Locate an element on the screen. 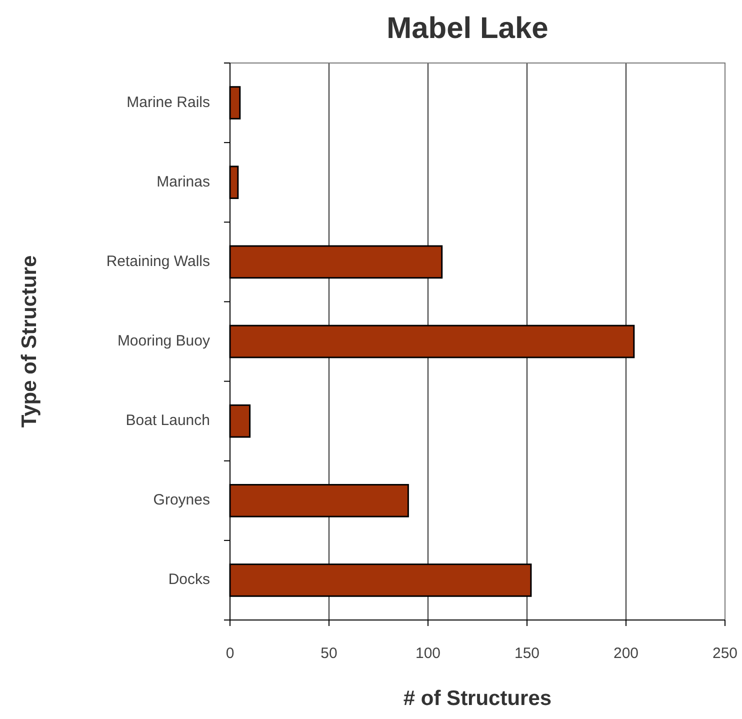  y-tick-label: Marine Rails is located at coordinates (168, 102).